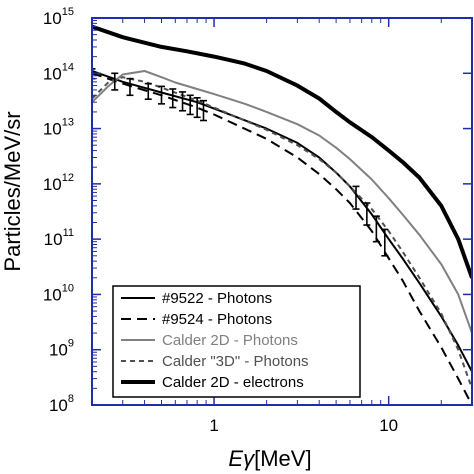 The width and height of the screenshot is (474, 474). I want to click on y-tick-label: 10¹⁵, so click(58, 17).